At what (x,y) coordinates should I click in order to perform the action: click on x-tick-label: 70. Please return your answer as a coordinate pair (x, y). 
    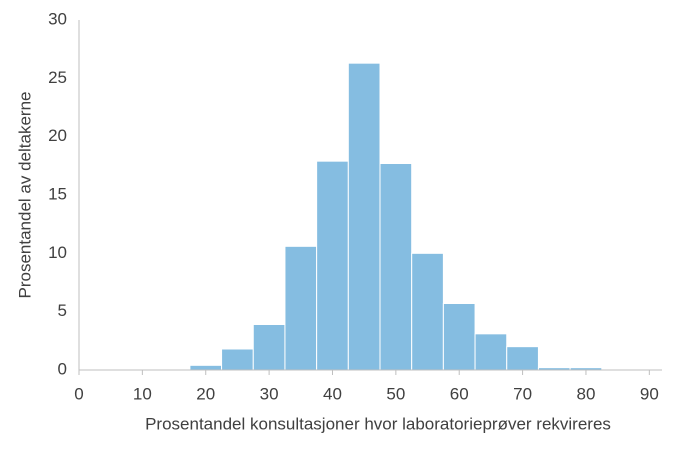
    Looking at the image, I should click on (522, 393).